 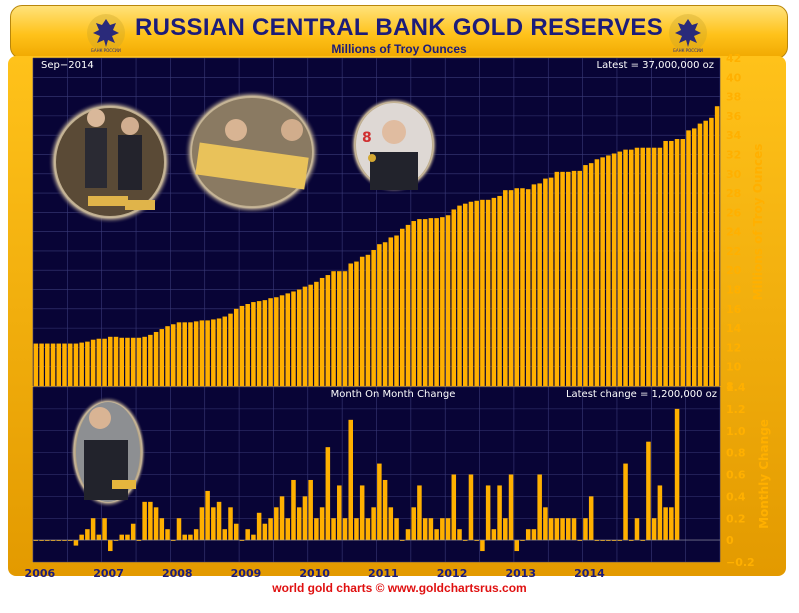 I want to click on bottom-y-axis-label: Monthly Change, so click(x=764, y=474).